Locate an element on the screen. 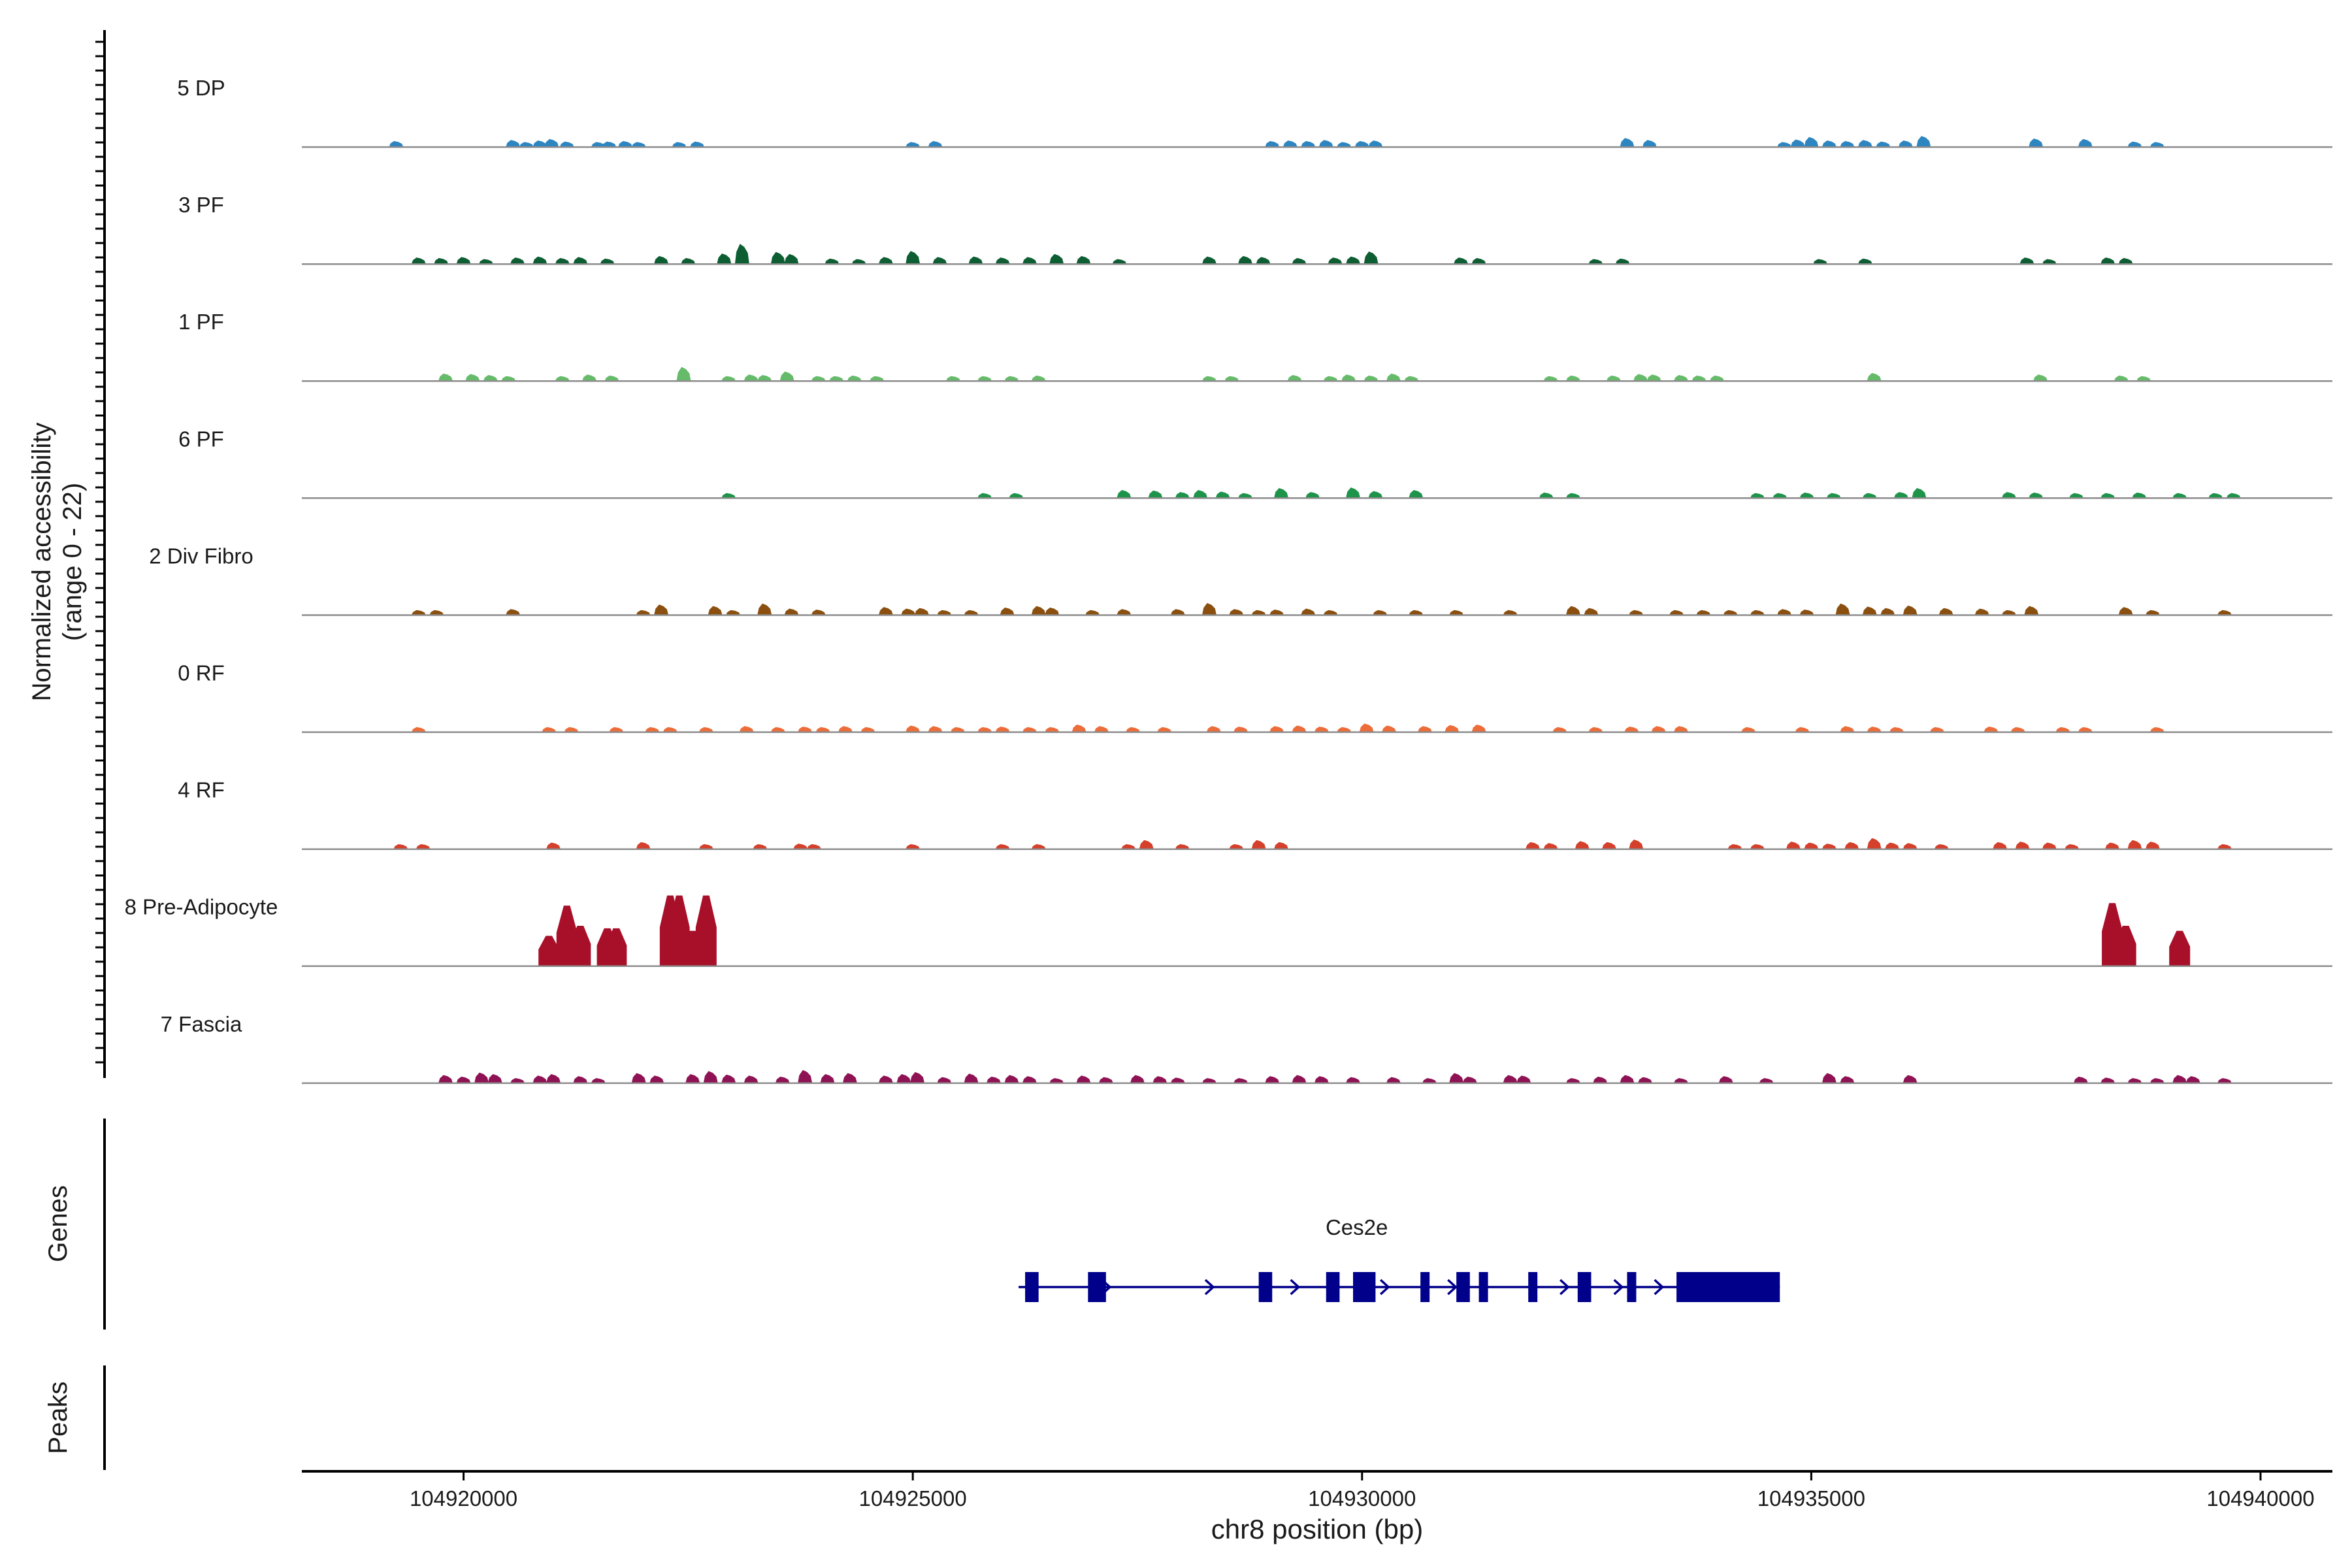 This screenshot has width=2352, height=1568. track-0-rf: 0 RF is located at coordinates (1255, 697).